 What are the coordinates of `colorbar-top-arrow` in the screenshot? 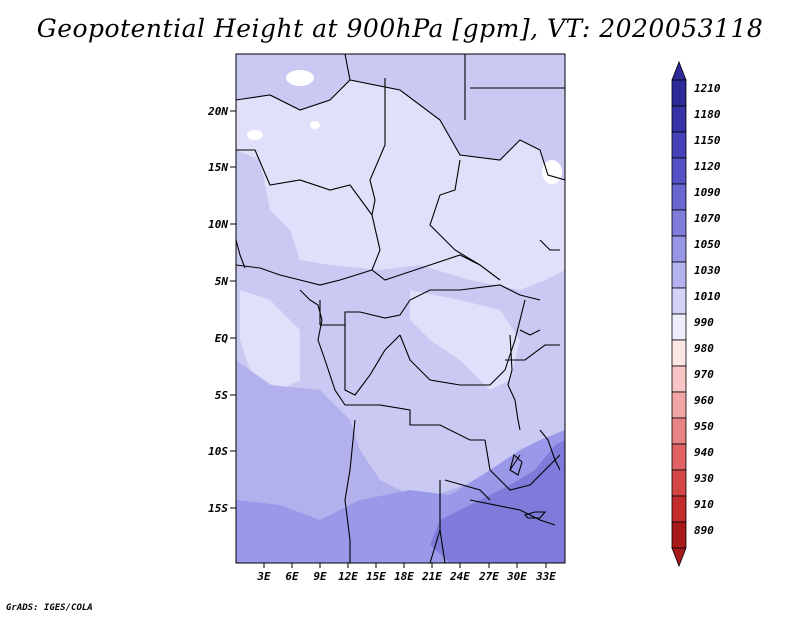 It's located at (679, 70).